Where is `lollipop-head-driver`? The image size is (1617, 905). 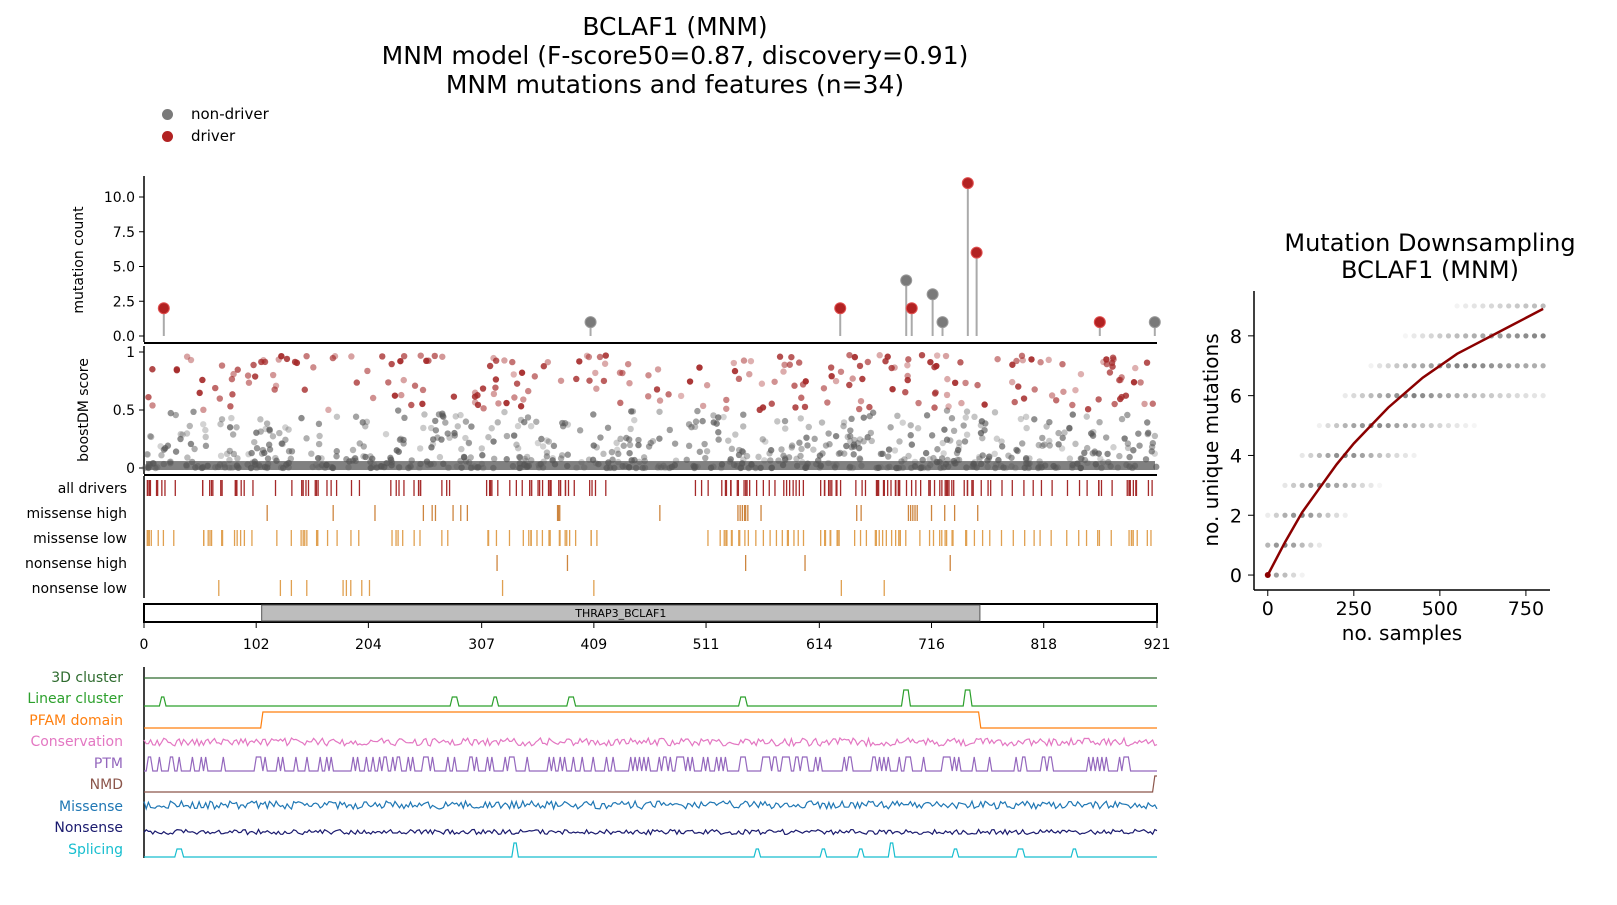 lollipop-head-driver is located at coordinates (976, 252).